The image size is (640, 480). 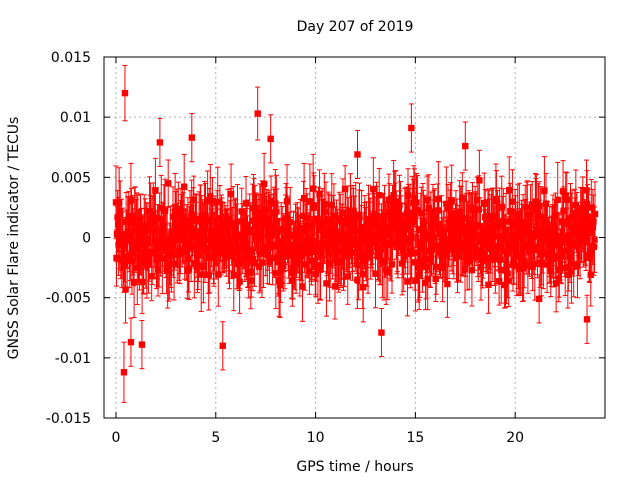 What do you see at coordinates (86, 239) in the screenshot?
I see `y-tick-label: 0` at bounding box center [86, 239].